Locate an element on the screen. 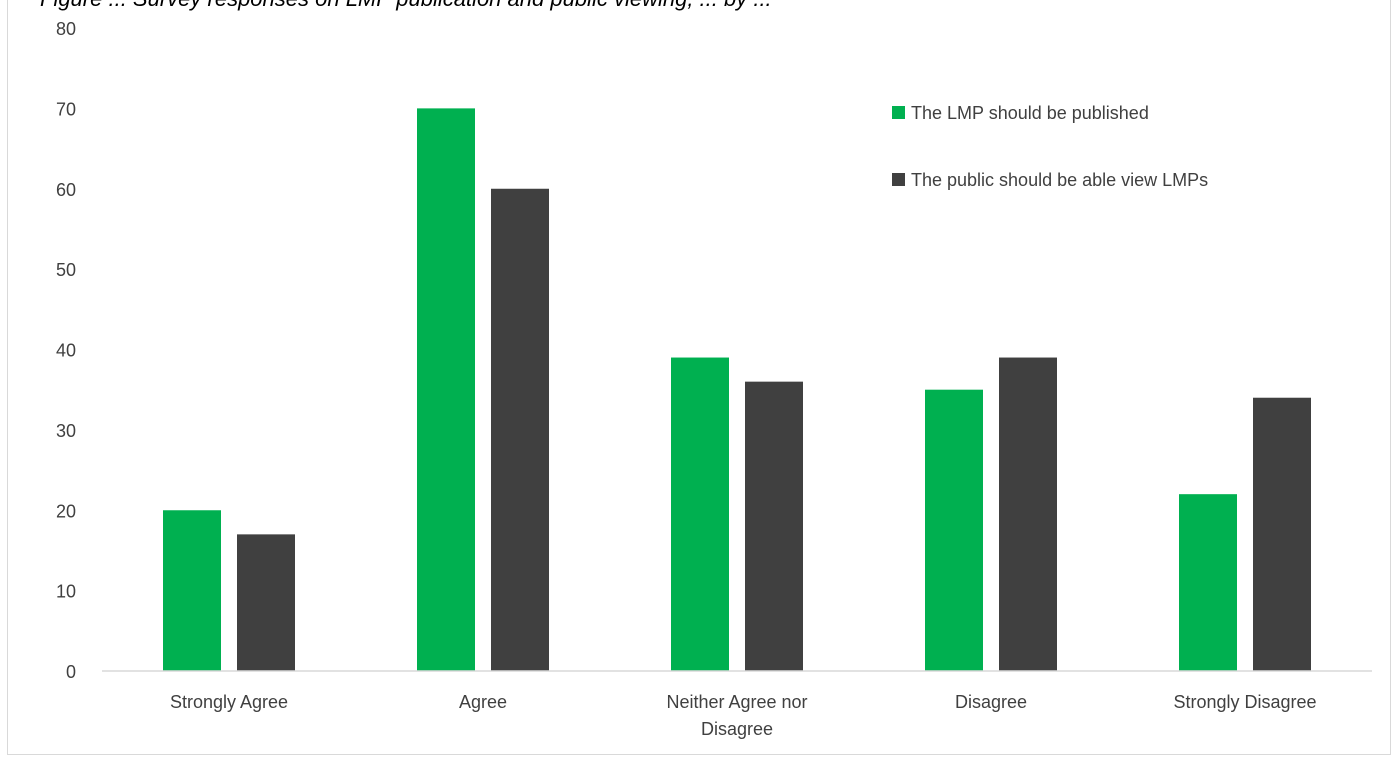  y-tick-label: 30 is located at coordinates (66, 431).